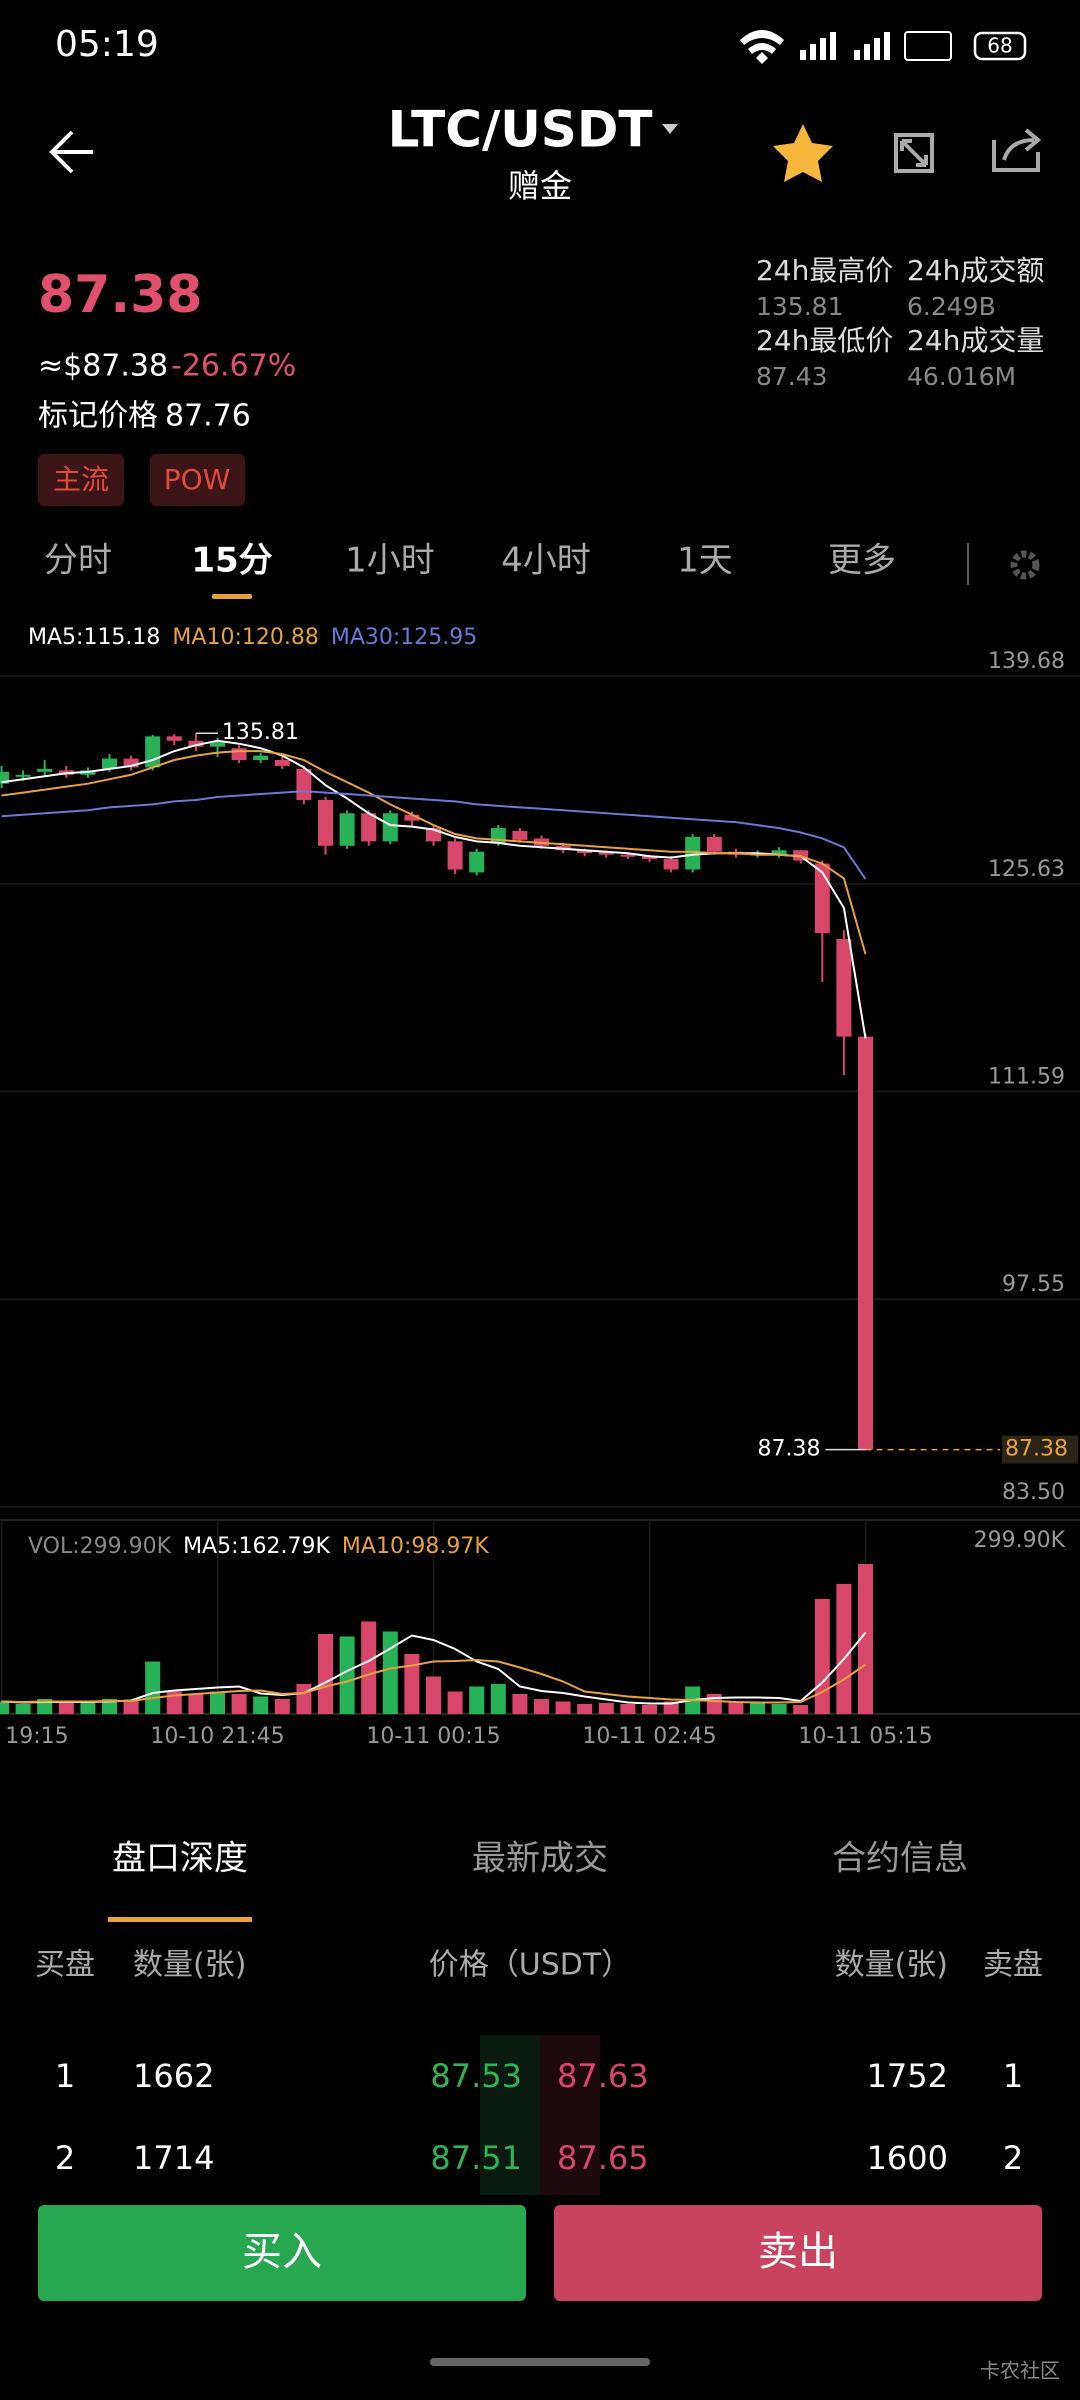 Image resolution: width=1080 pixels, height=2400 pixels. What do you see at coordinates (231, 561) in the screenshot?
I see `interval-tab: 15分` at bounding box center [231, 561].